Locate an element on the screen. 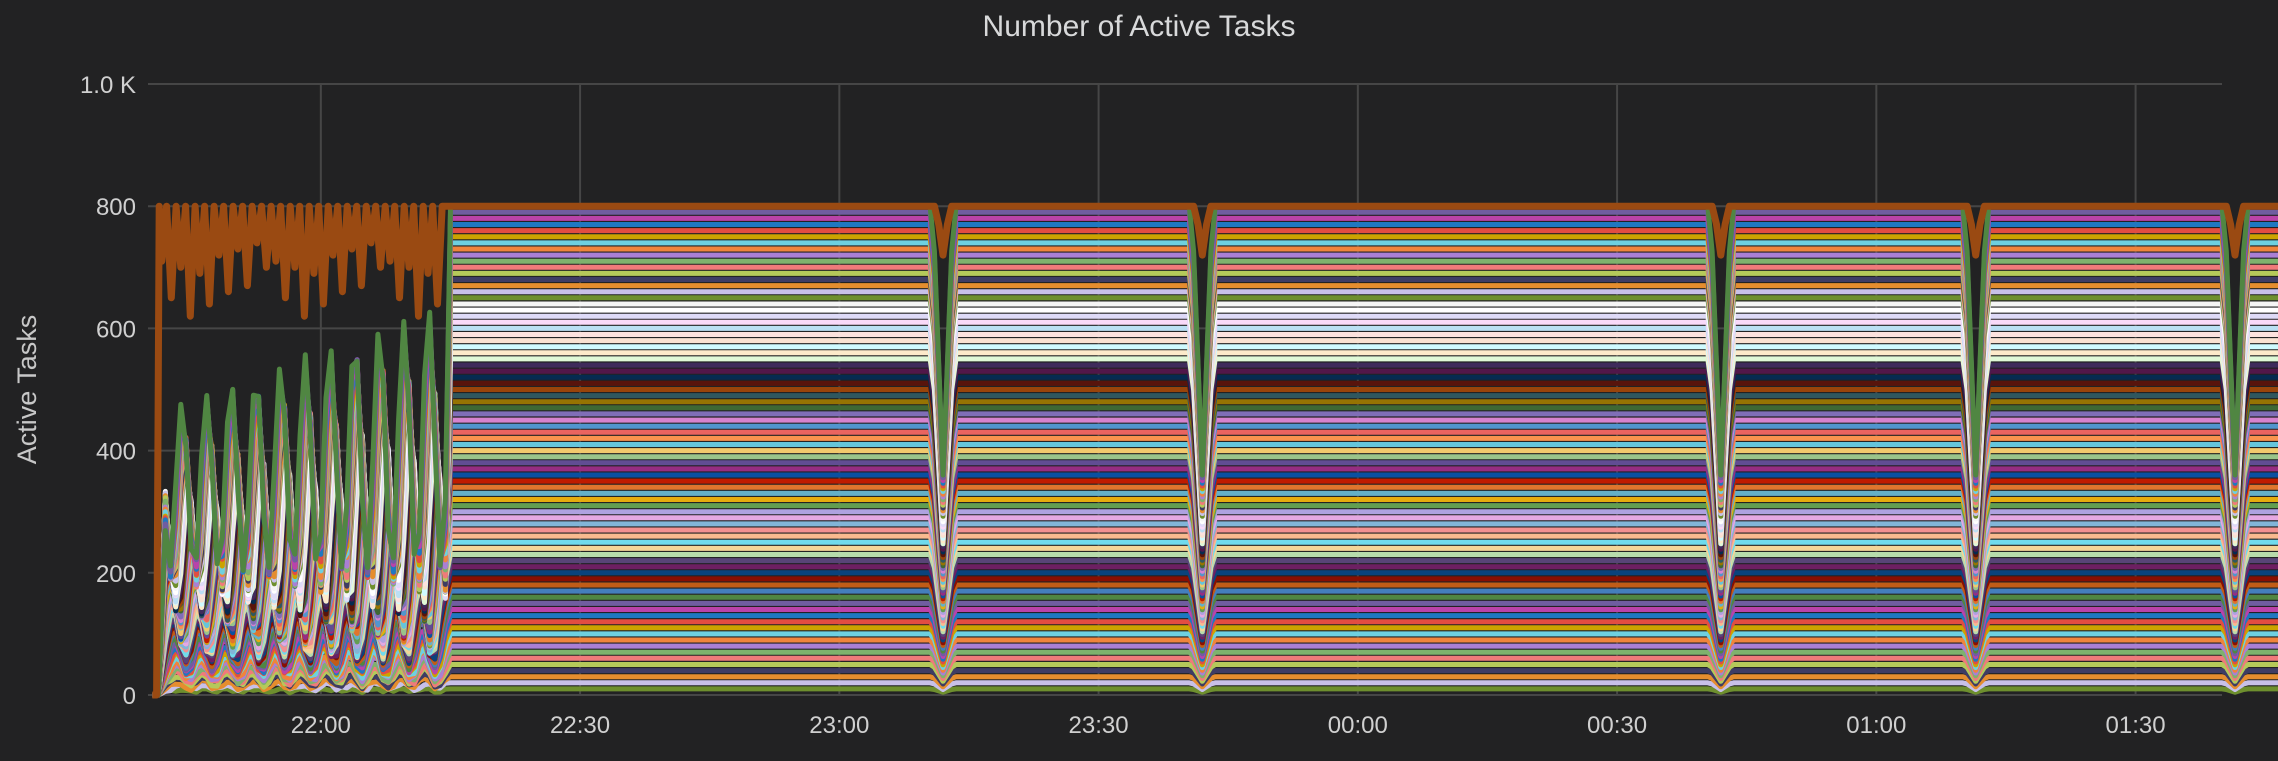 This screenshot has height=761, width=2278. x-tick-label: 22:00 is located at coordinates (321, 725).